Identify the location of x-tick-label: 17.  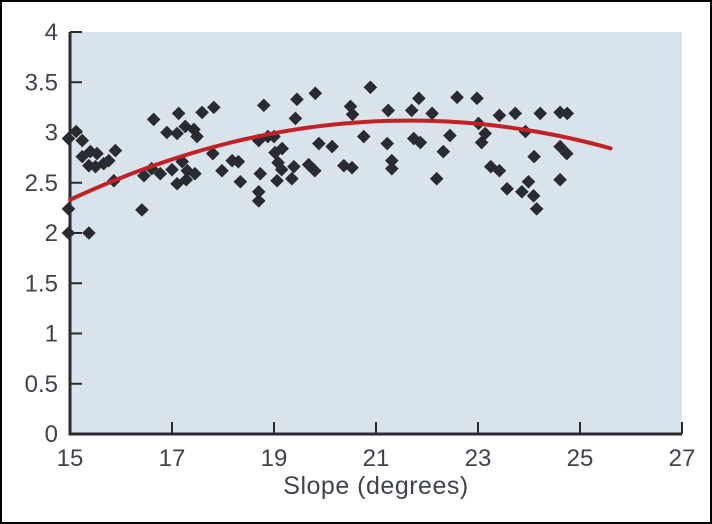
(172, 458).